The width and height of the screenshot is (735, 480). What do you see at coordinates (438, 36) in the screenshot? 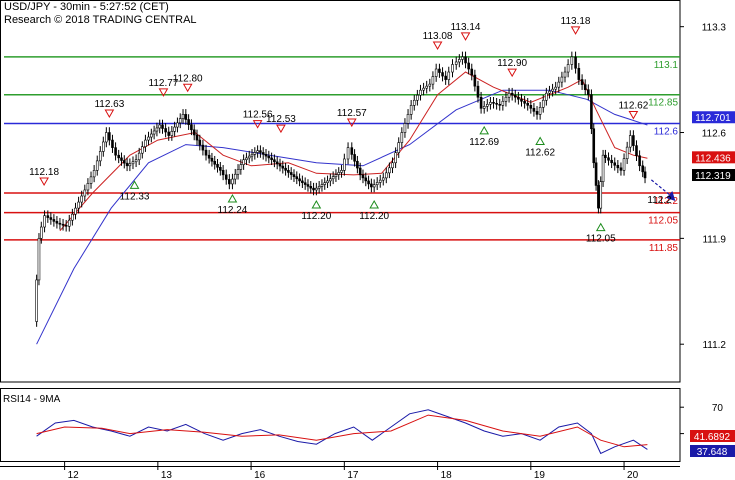
I see `top-label: 113.08` at bounding box center [438, 36].